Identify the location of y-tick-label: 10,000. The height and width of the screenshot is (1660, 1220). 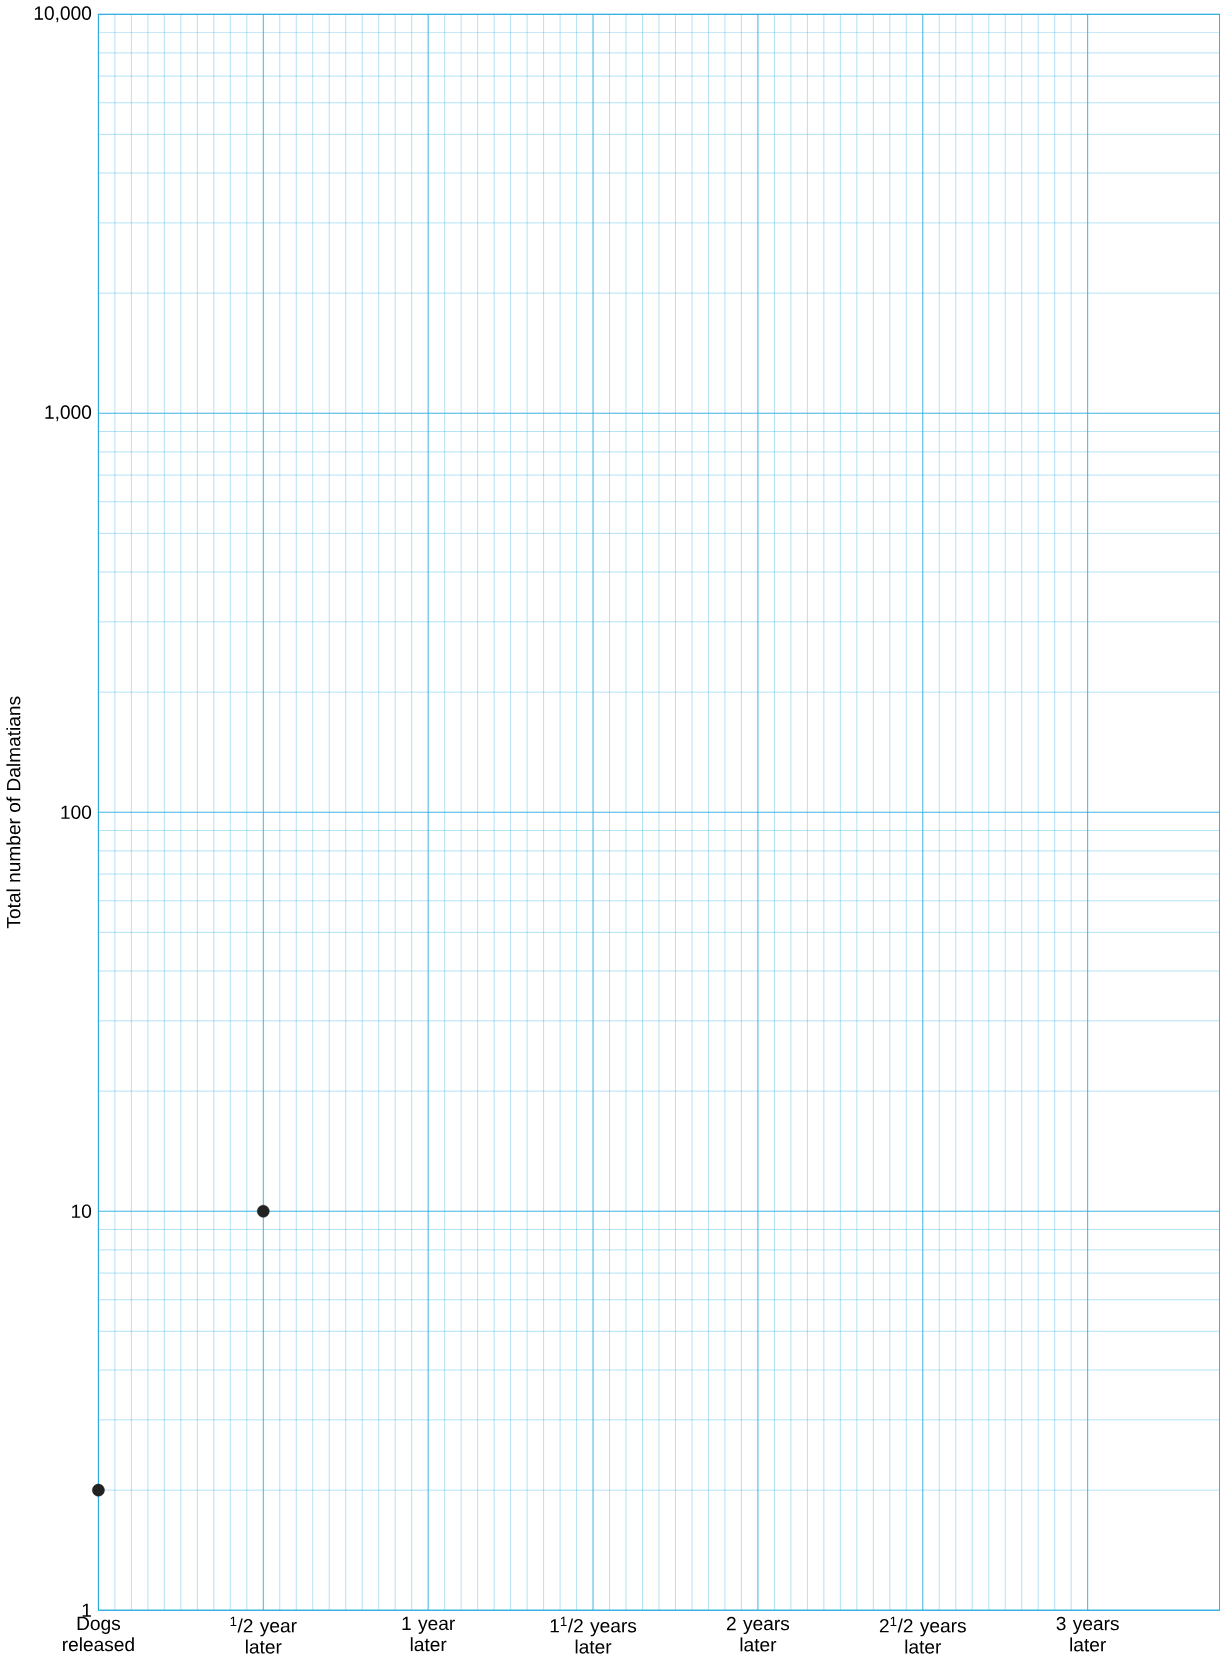
(63, 14).